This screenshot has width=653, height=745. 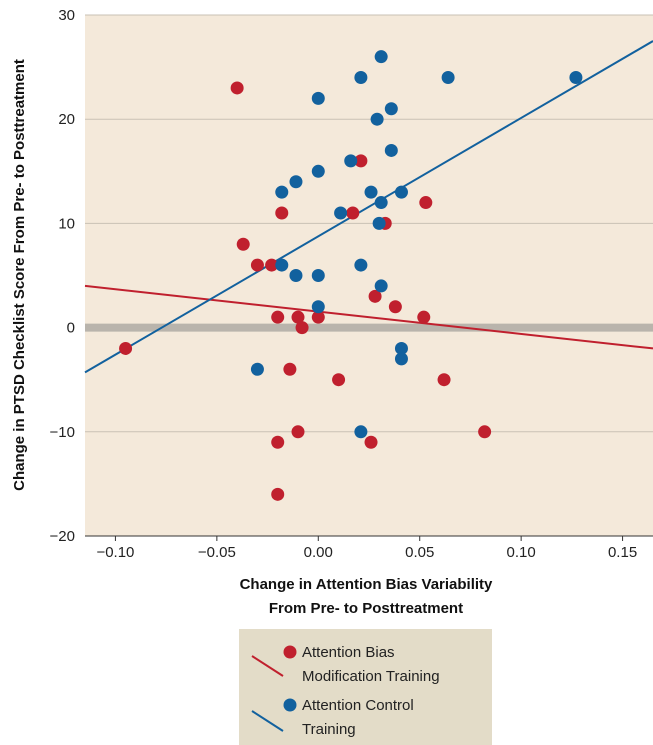 I want to click on x-tick-label: −0.10, so click(x=115, y=552).